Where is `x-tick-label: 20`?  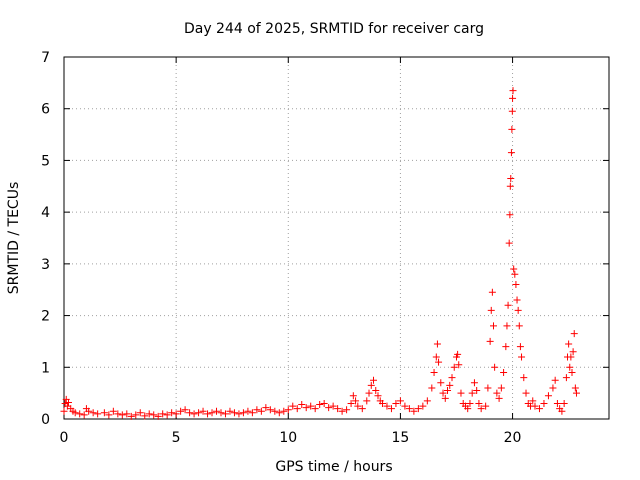
x-tick-label: 20 is located at coordinates (513, 438).